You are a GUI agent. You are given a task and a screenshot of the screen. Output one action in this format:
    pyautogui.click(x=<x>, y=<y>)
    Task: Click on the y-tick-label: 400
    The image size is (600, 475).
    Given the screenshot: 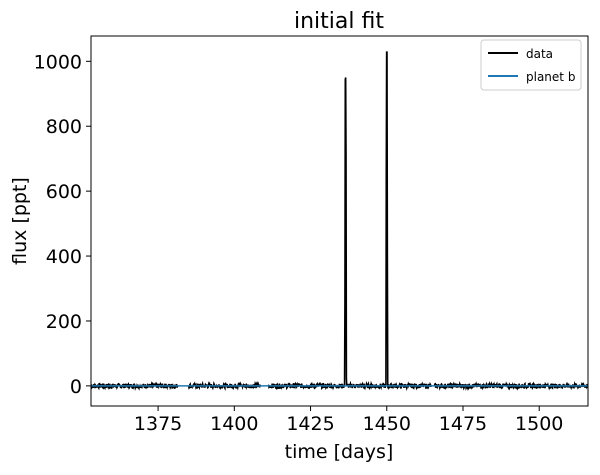 What is the action you would take?
    pyautogui.click(x=64, y=257)
    